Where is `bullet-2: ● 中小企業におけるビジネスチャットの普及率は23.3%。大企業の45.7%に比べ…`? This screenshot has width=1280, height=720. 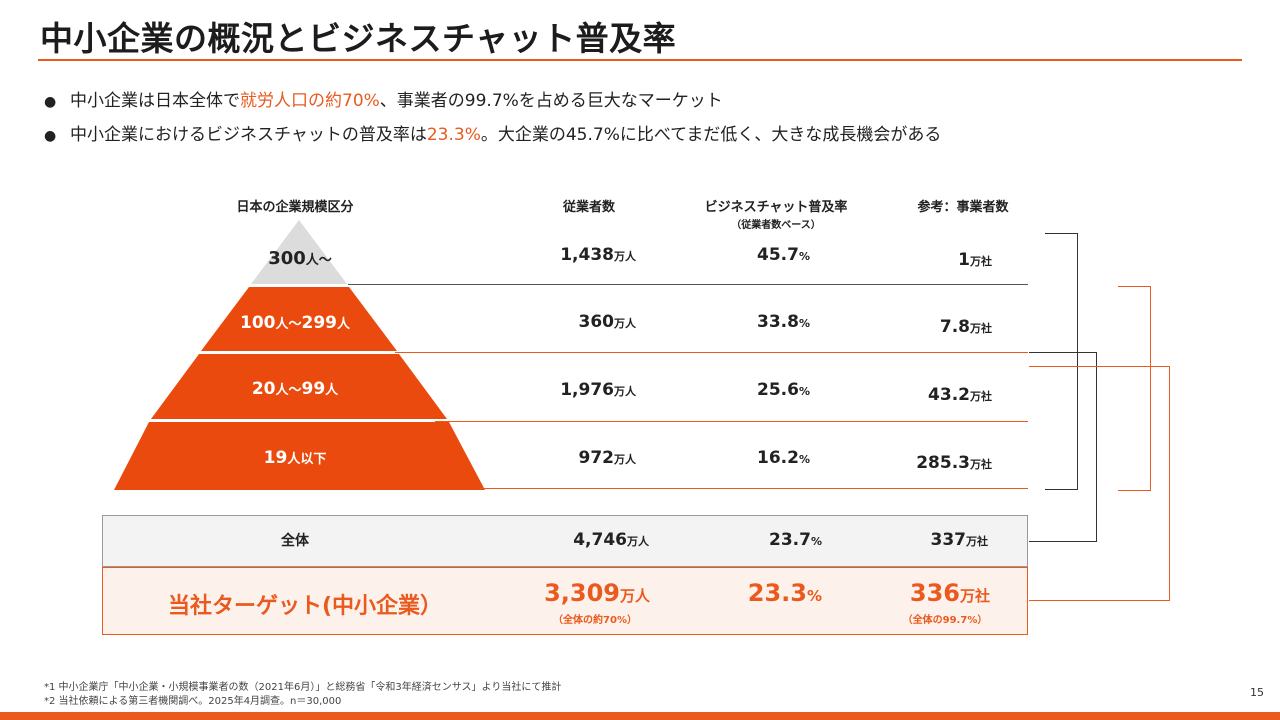 bullet-2: ● 中小企業におけるビジネスチャットの普及率は23.3%。大企業の45.7%に比べ… is located at coordinates (493, 135).